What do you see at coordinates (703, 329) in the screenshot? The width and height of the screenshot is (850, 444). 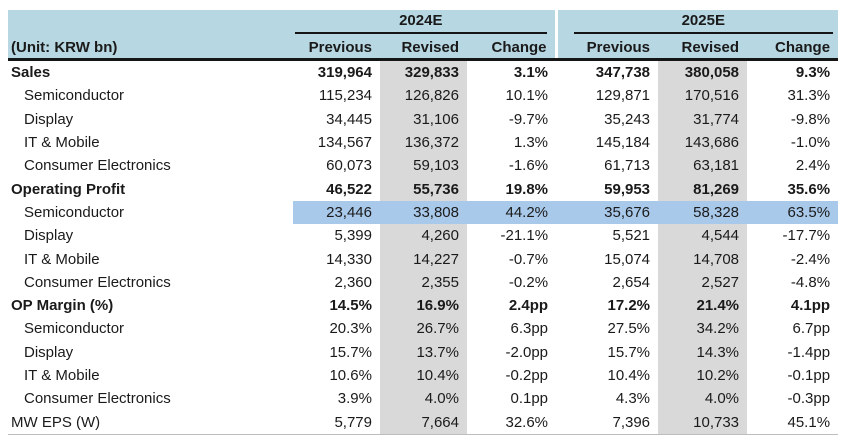 I see `cell-value: 34.2%` at bounding box center [703, 329].